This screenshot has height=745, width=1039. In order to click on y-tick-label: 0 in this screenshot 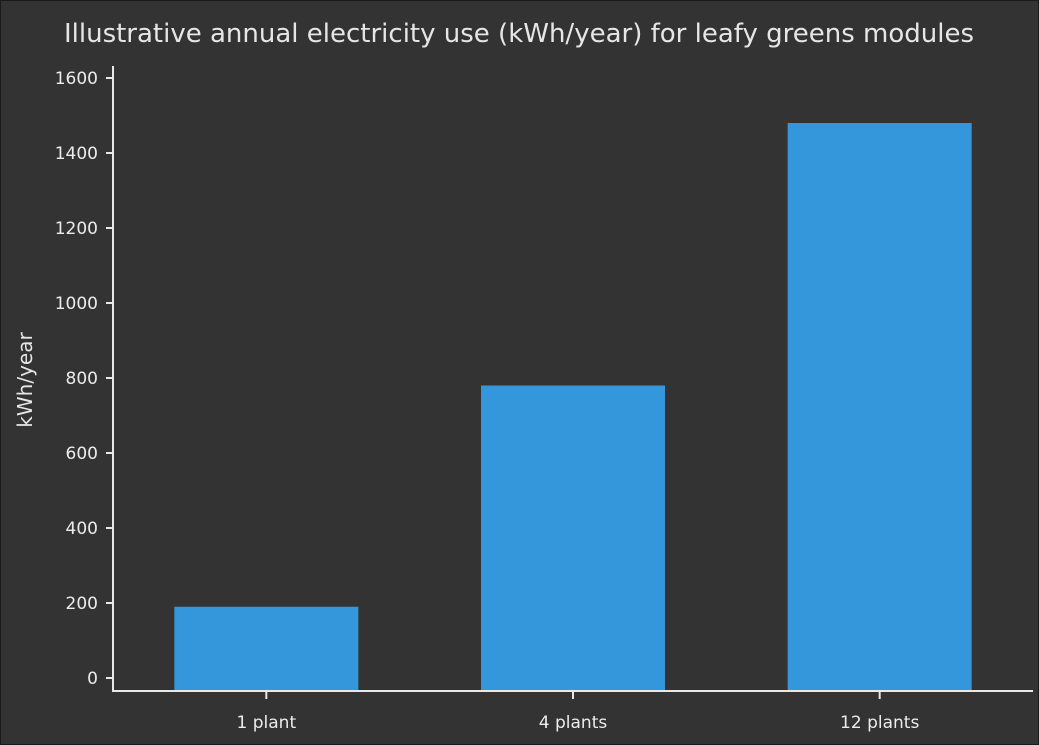, I will do `click(92, 679)`.